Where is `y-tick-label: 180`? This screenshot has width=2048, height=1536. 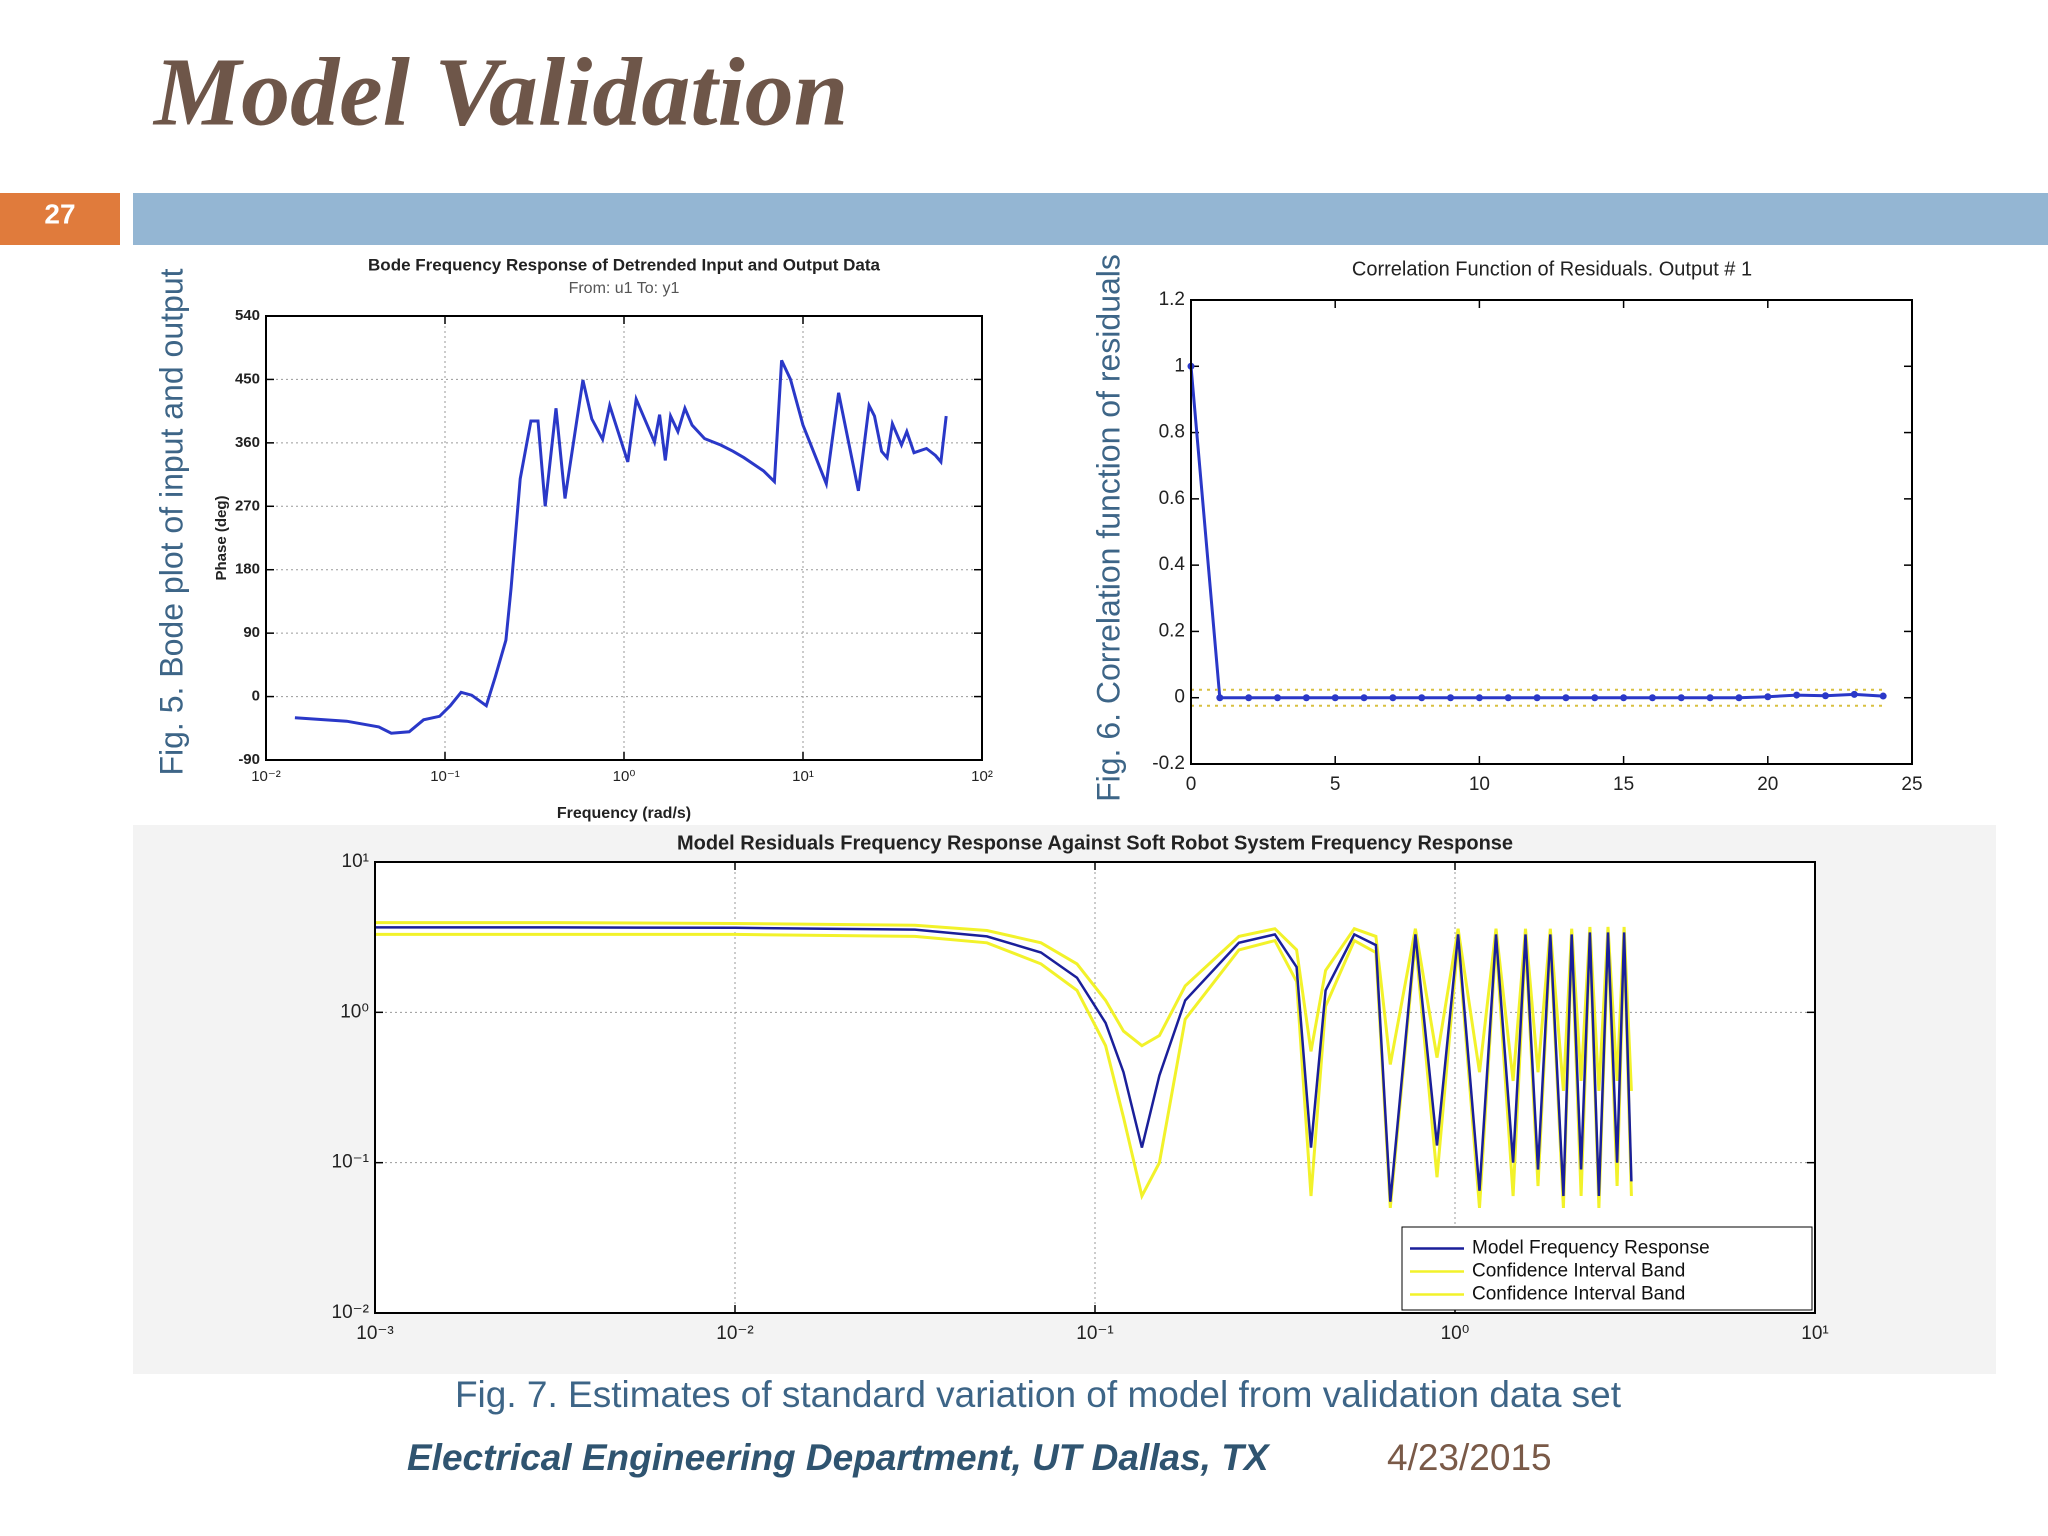
y-tick-label: 180 is located at coordinates (247, 569).